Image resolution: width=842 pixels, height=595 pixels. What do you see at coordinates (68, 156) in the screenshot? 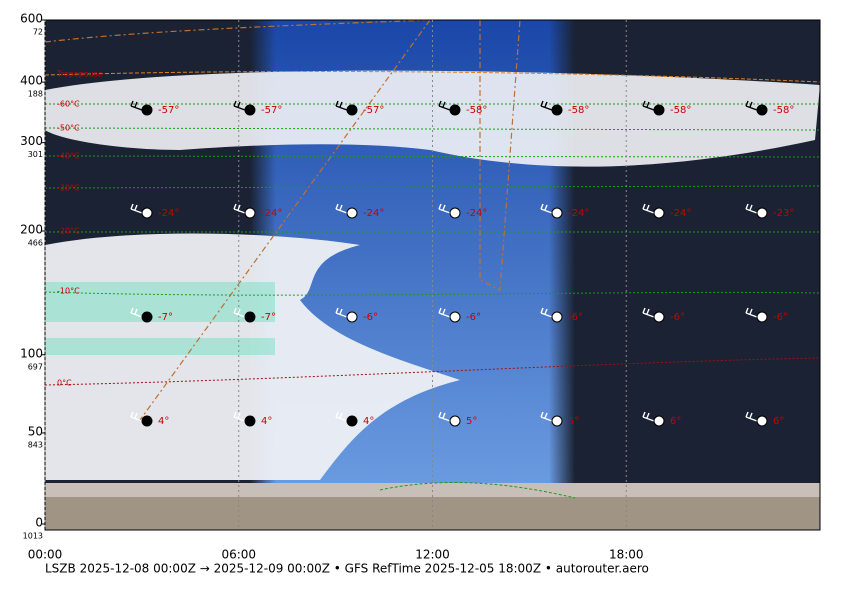
I see `isotherm-label: -40°C` at bounding box center [68, 156].